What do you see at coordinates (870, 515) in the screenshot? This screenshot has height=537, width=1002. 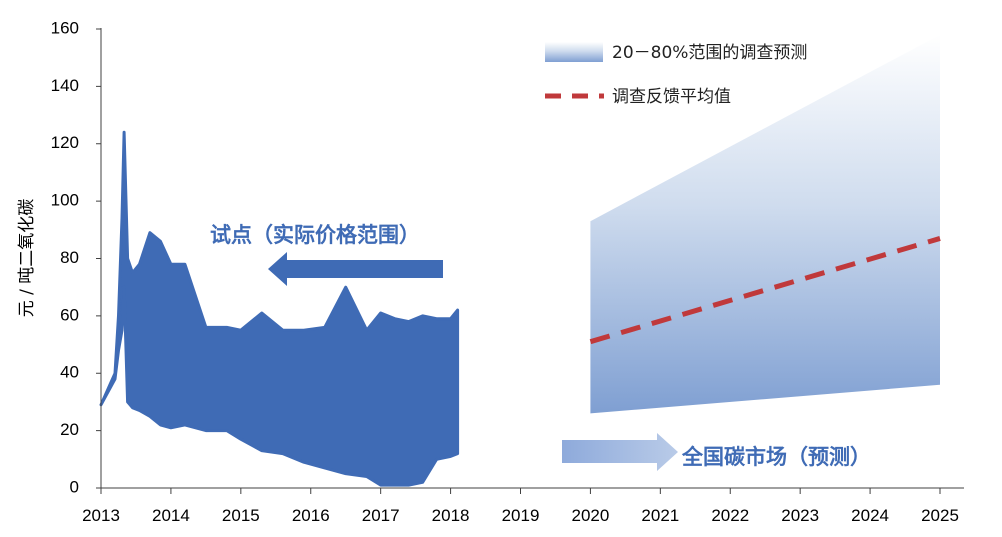 I see `x-tick-label: 2024` at bounding box center [870, 515].